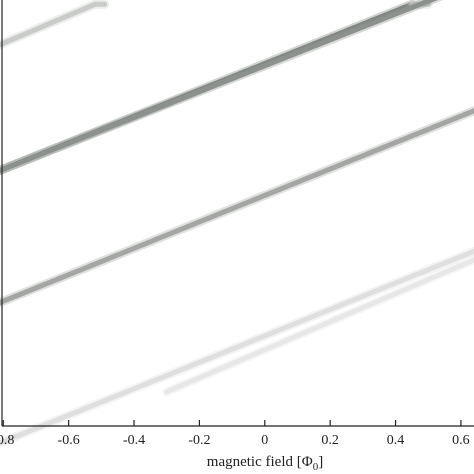  I want to click on x-tick-layer: -0.8 -0.6 -0.4 -0.2 0 0.2 0.4 0.6, so click(235, 434).